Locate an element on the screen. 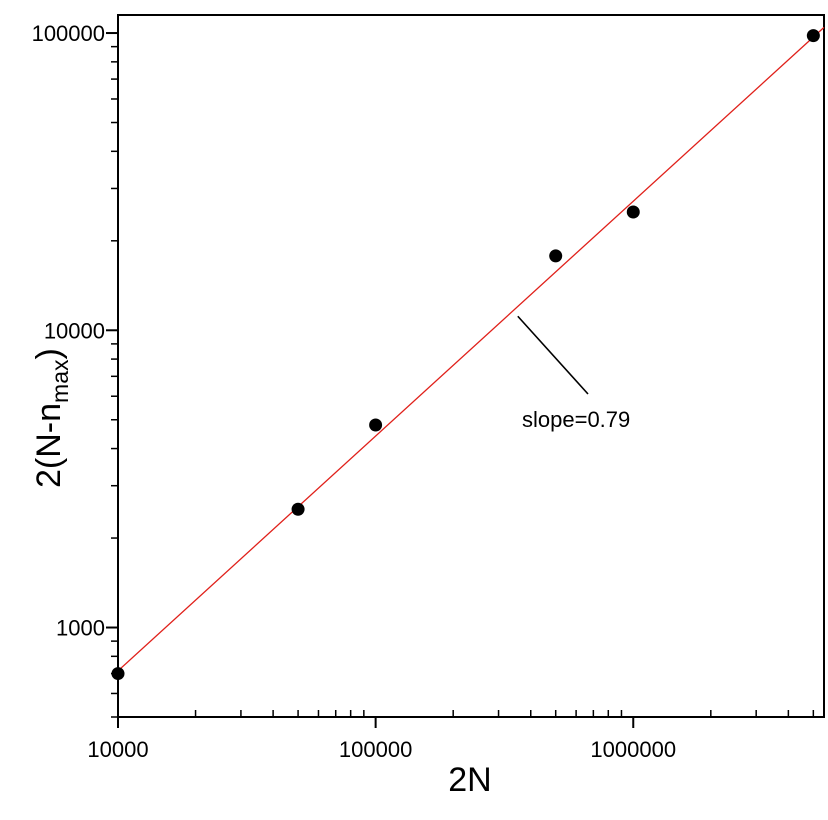 This screenshot has height=820, width=828. annotation-layer: slope=0.79 is located at coordinates (573, 373).